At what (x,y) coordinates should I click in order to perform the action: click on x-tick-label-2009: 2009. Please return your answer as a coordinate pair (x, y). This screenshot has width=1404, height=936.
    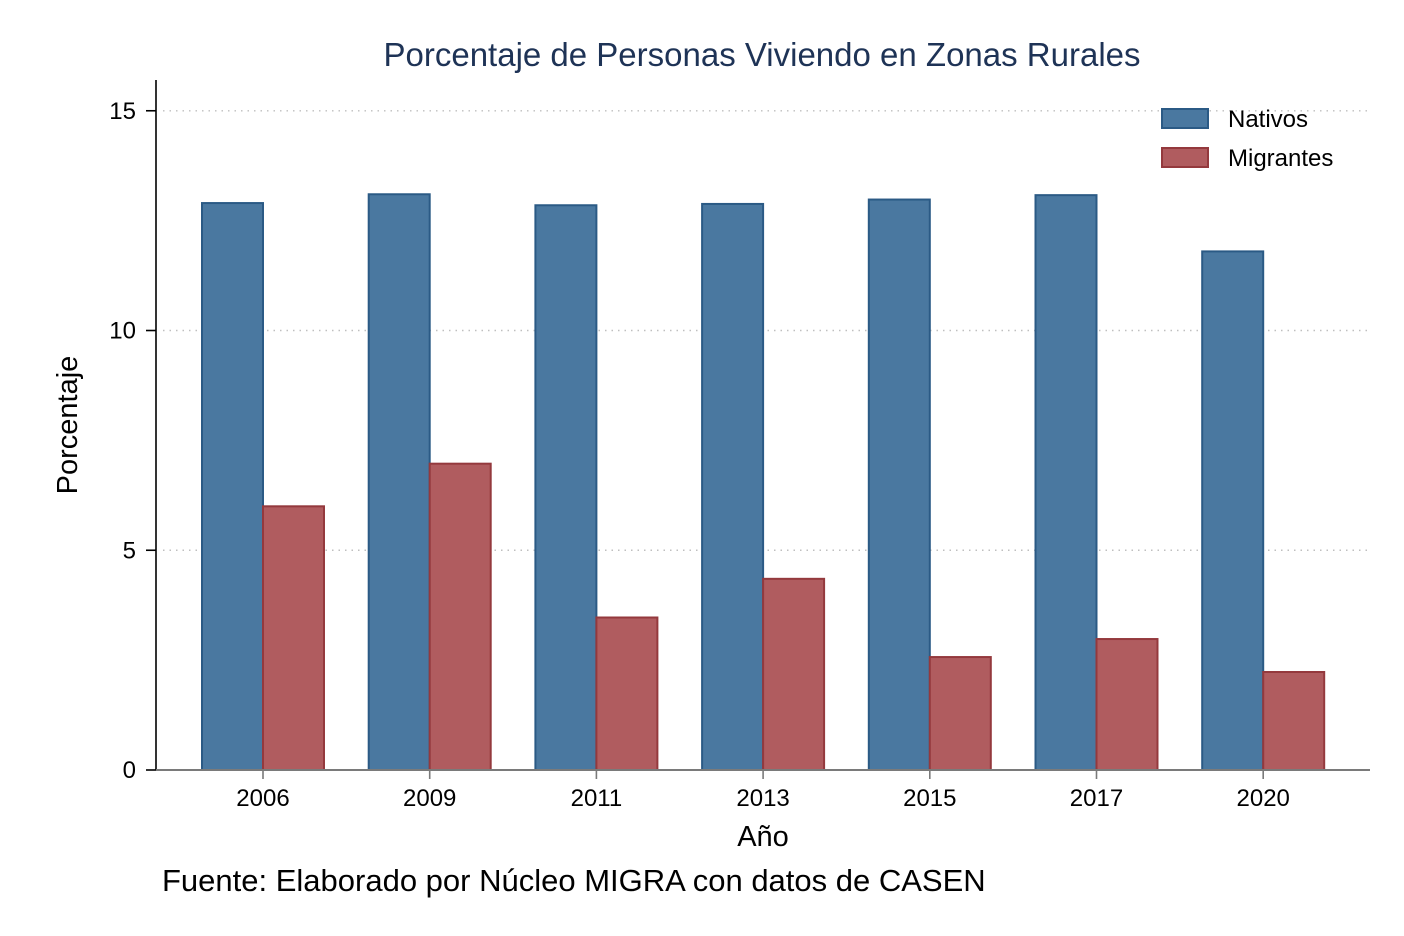
    Looking at the image, I should click on (429, 798).